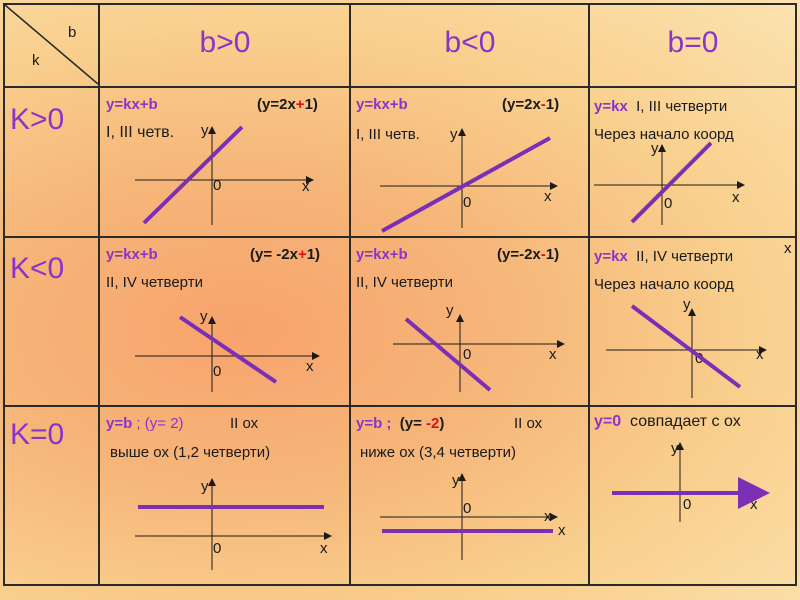 The width and height of the screenshot is (800, 600). I want to click on cell-r2c3-desc: Через начало коорд, so click(664, 284).